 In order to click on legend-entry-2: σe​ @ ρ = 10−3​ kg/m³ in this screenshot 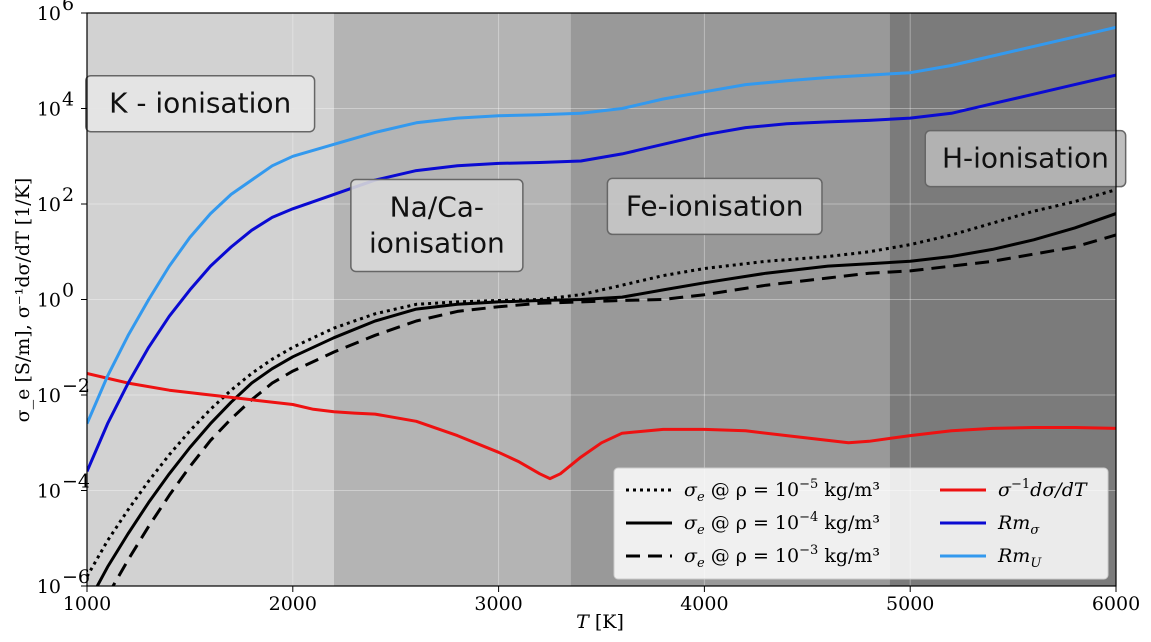, I will do `click(753, 557)`.